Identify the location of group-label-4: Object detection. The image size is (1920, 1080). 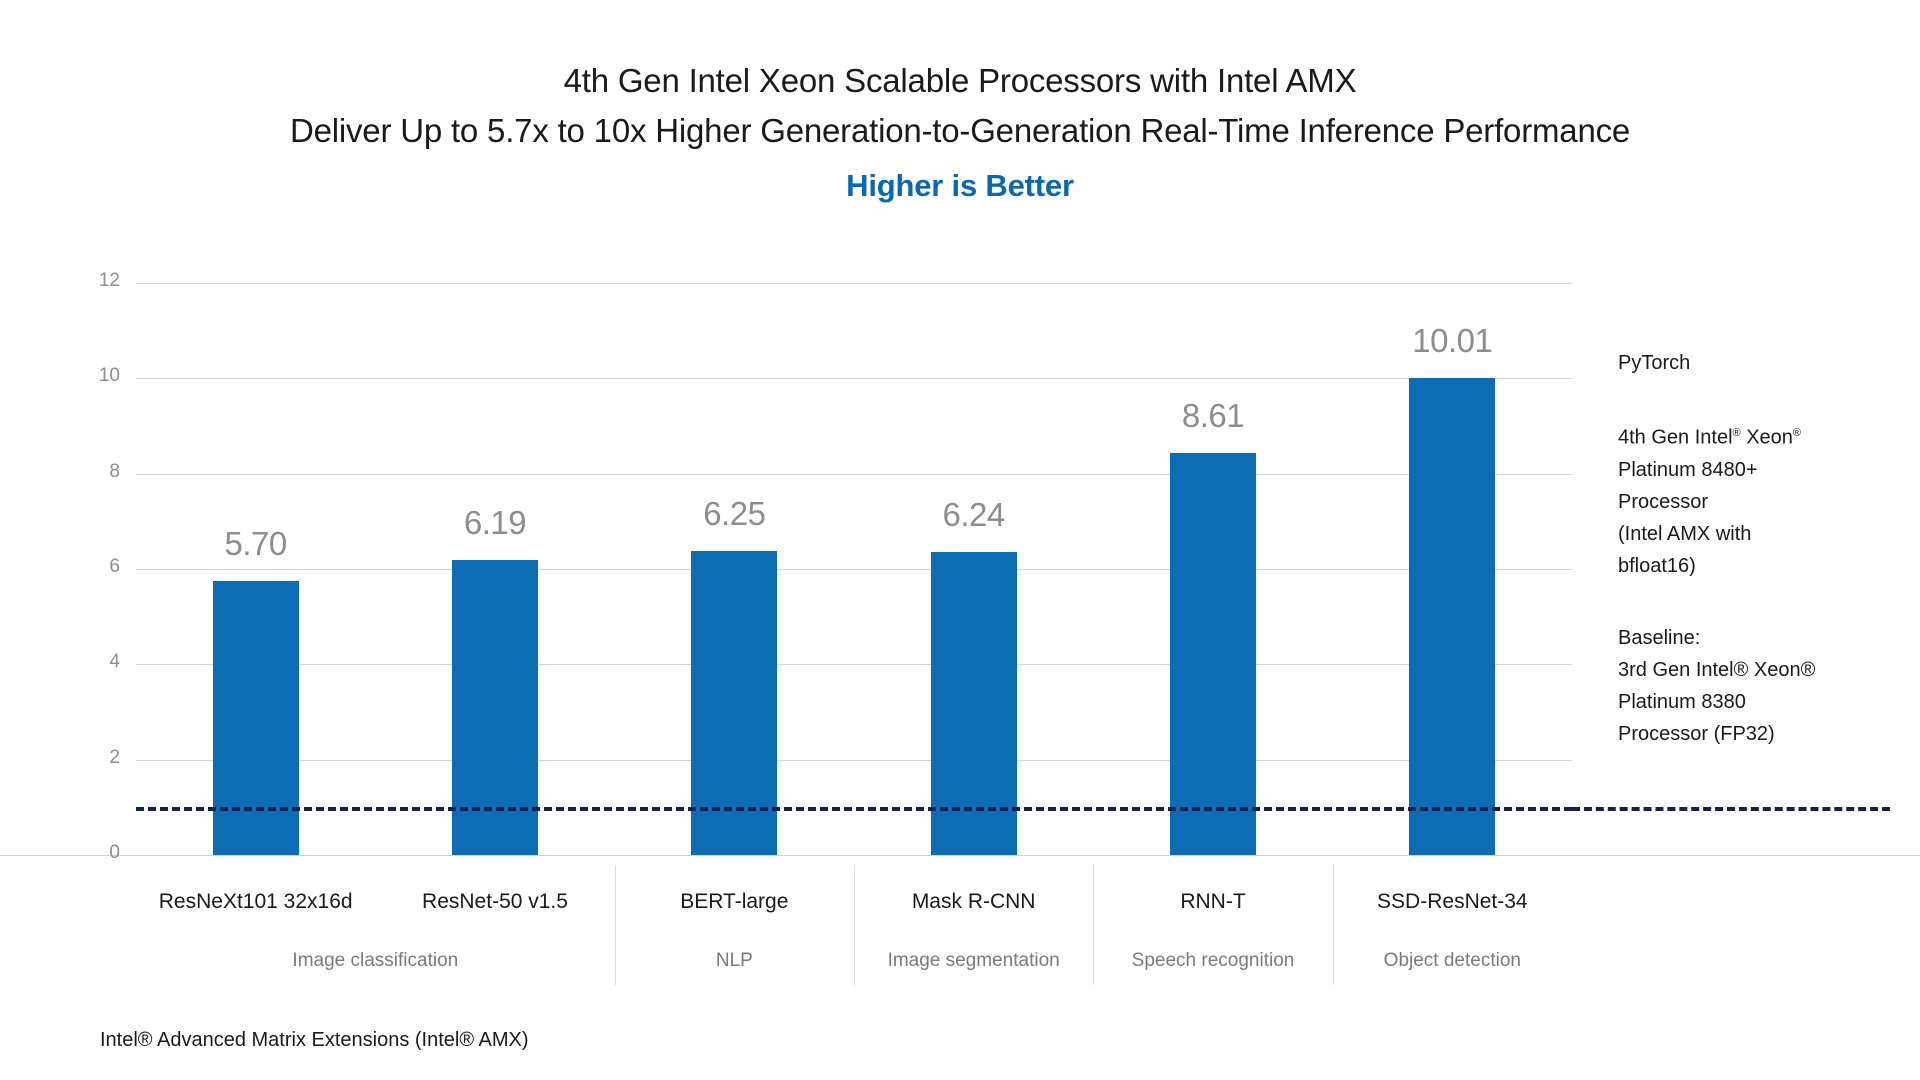
(1452, 960).